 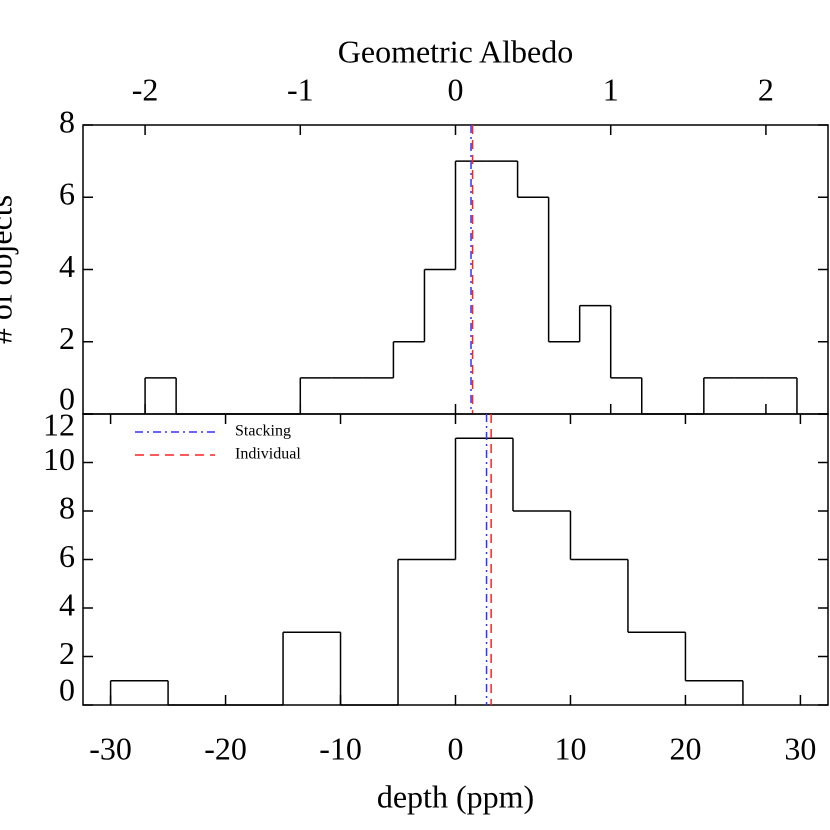 What do you see at coordinates (685, 748) in the screenshot?
I see `x-tick-label: 20` at bounding box center [685, 748].